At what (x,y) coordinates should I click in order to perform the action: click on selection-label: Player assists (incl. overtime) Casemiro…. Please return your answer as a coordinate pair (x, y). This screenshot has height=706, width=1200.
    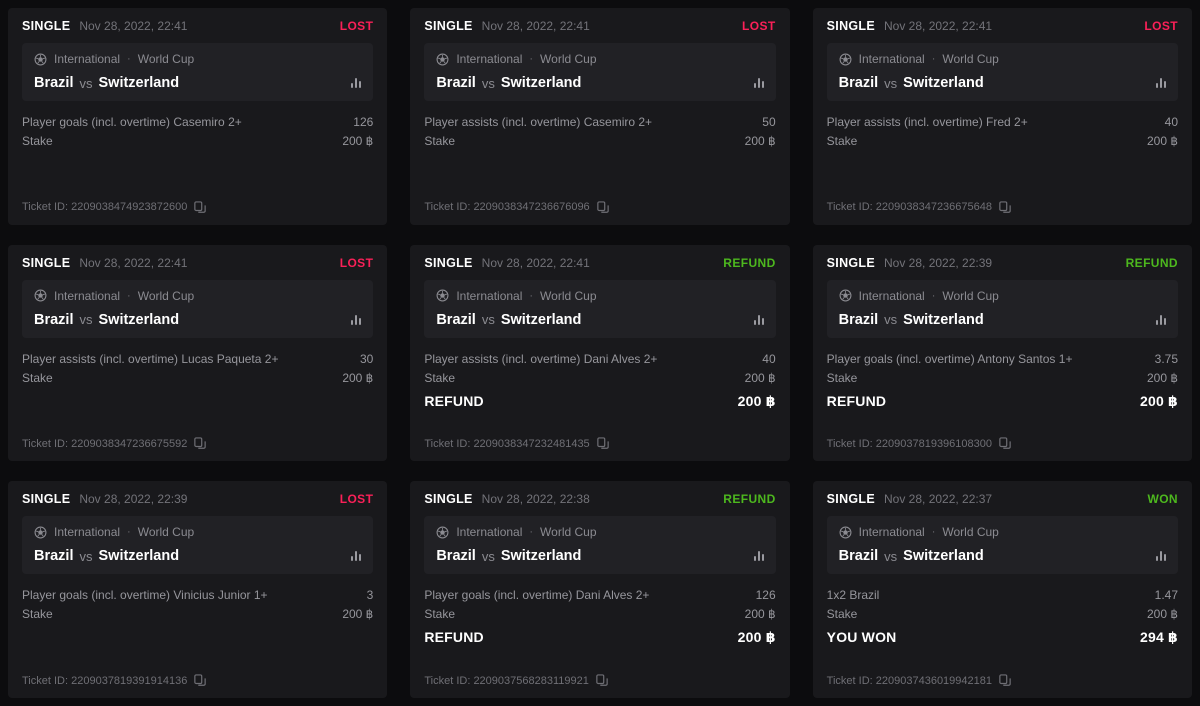
    Looking at the image, I should click on (538, 122).